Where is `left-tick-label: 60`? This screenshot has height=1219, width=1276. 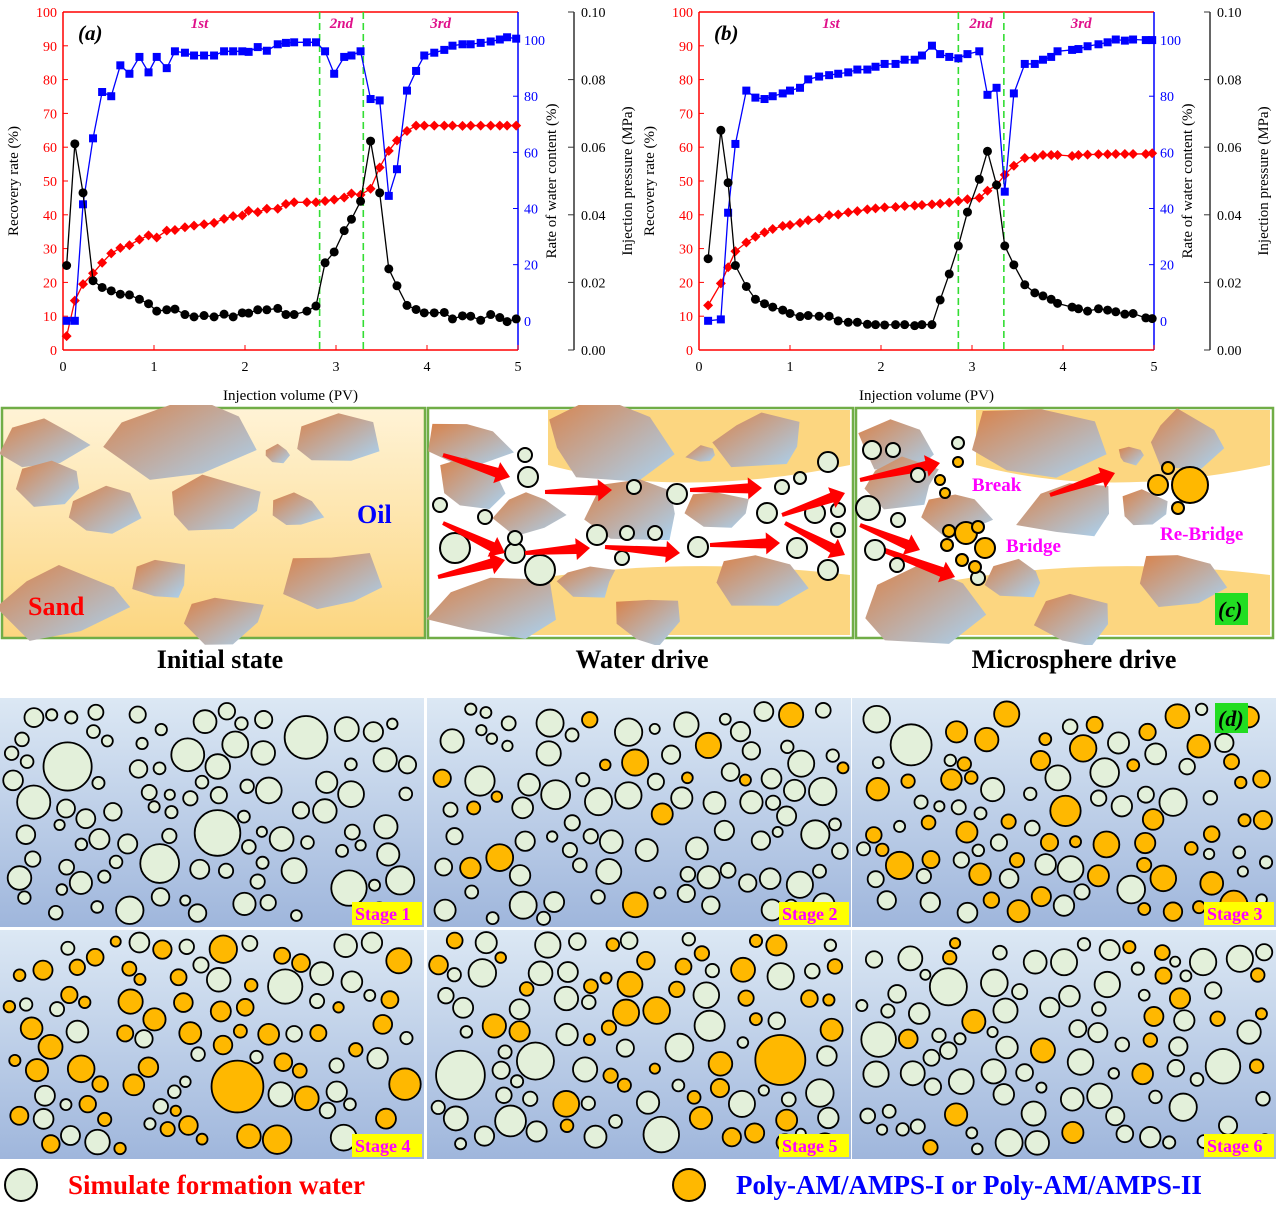
left-tick-label: 60 is located at coordinates (686, 148).